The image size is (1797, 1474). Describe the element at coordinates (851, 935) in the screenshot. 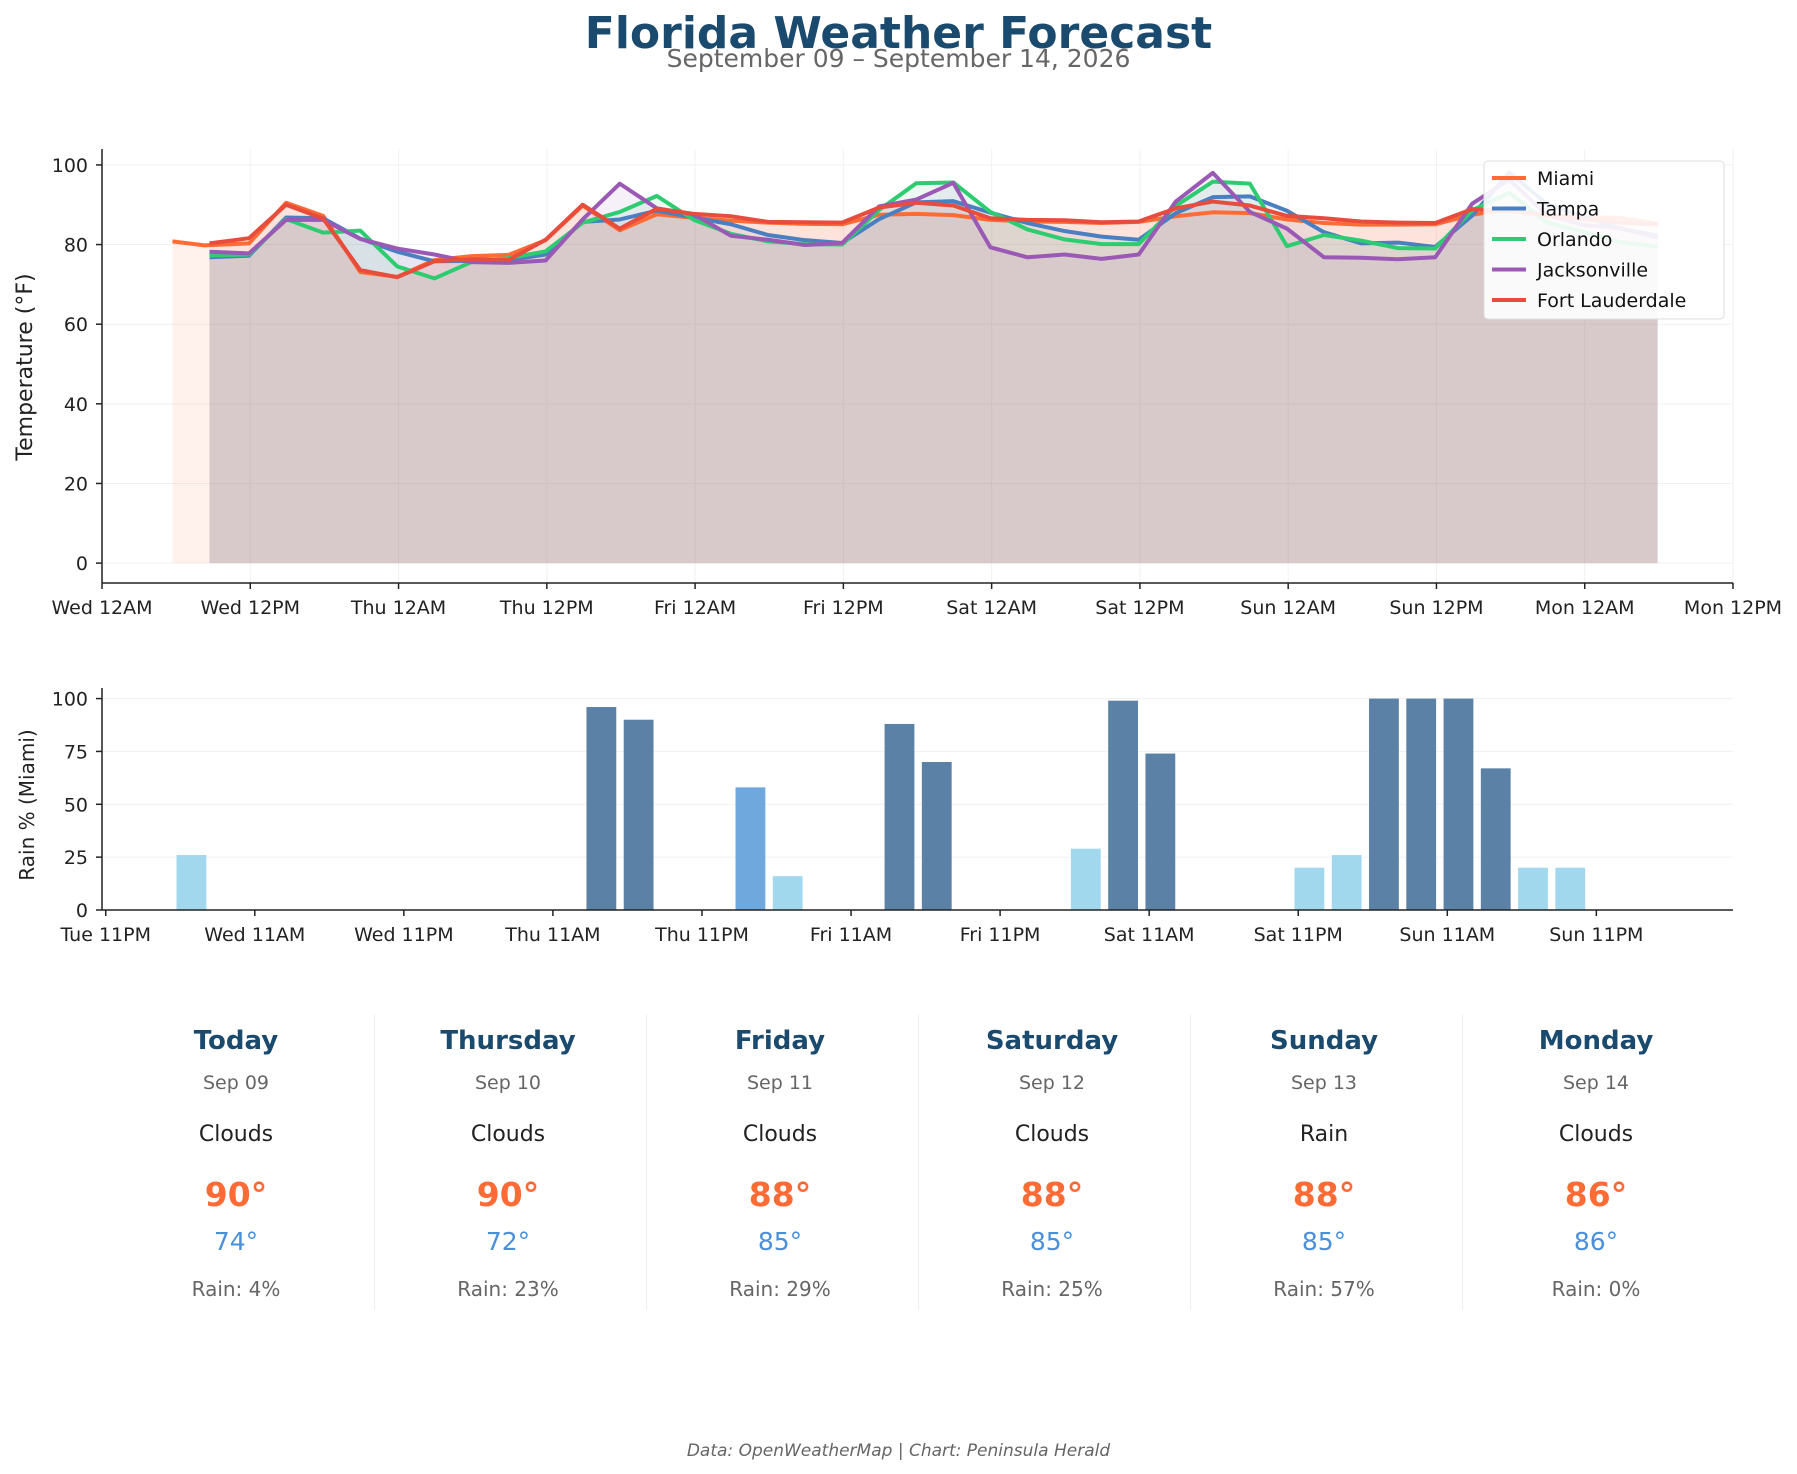

I see `rain-x-tick-label: Fri 11AM` at that location.